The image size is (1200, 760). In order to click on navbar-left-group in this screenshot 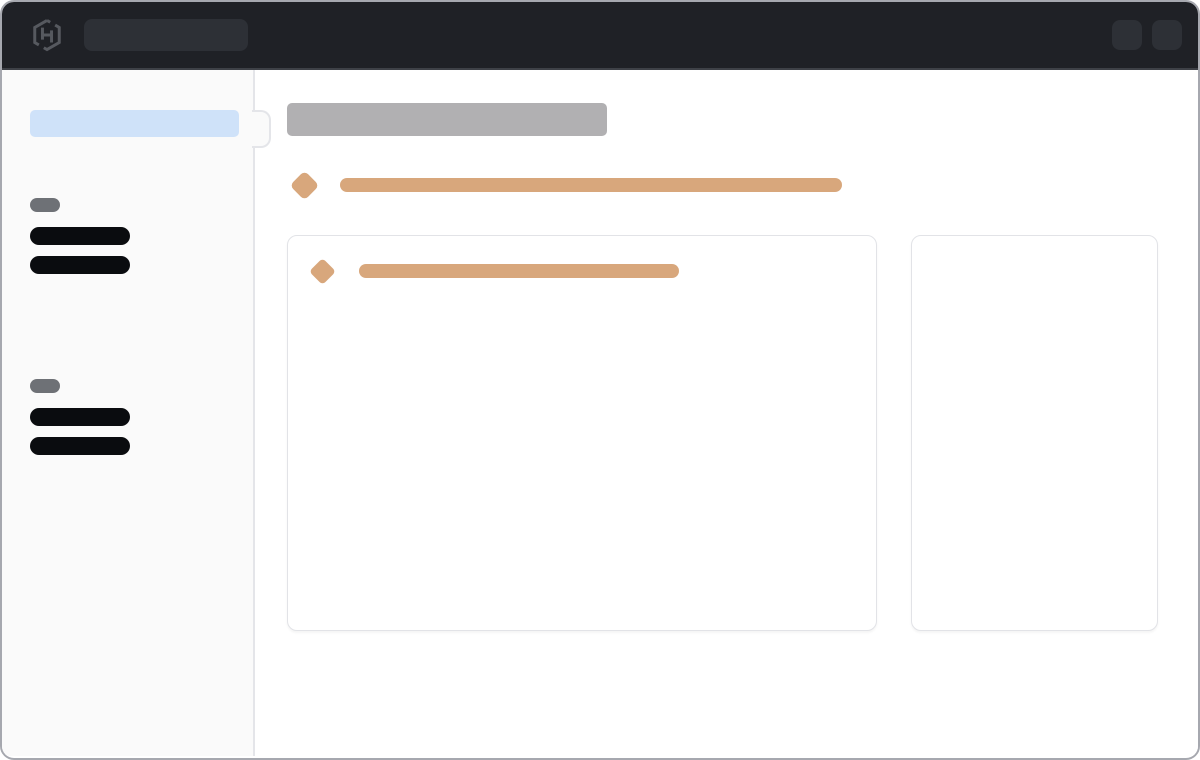, I will do `click(139, 35)`.